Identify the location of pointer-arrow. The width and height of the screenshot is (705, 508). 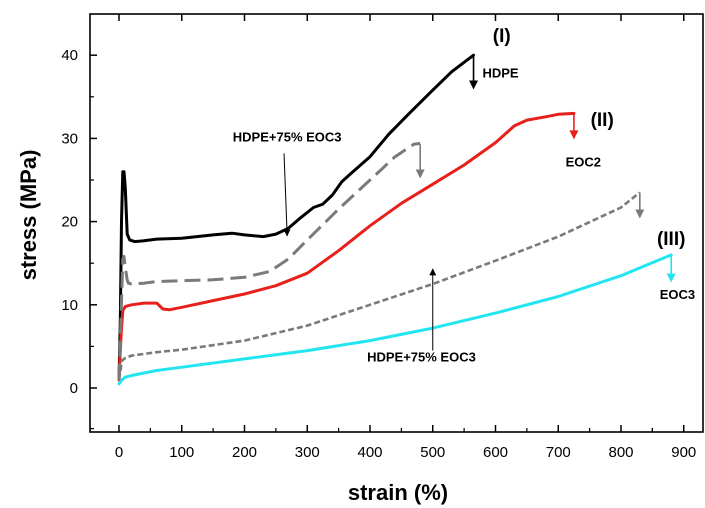
(287, 195).